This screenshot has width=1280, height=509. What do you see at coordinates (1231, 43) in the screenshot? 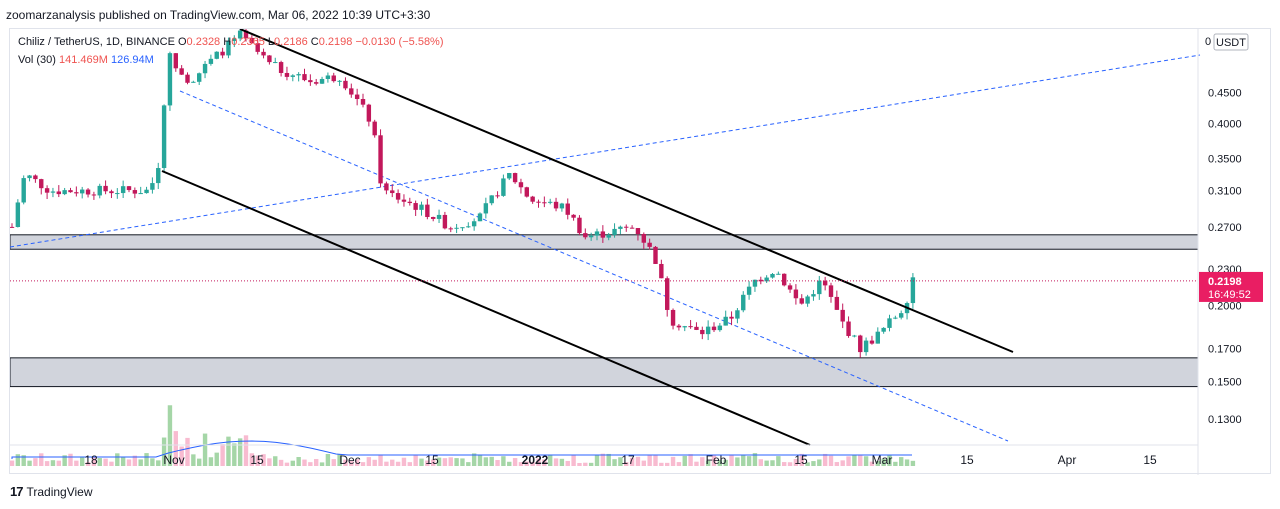
I see `currency-label: USDT` at bounding box center [1231, 43].